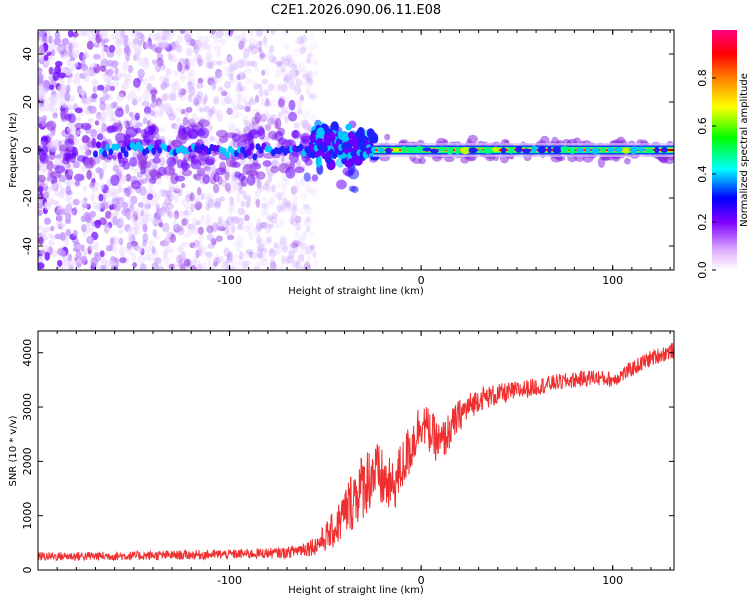  I want to click on spectrogram-ytick-label: 0, so click(27, 150).